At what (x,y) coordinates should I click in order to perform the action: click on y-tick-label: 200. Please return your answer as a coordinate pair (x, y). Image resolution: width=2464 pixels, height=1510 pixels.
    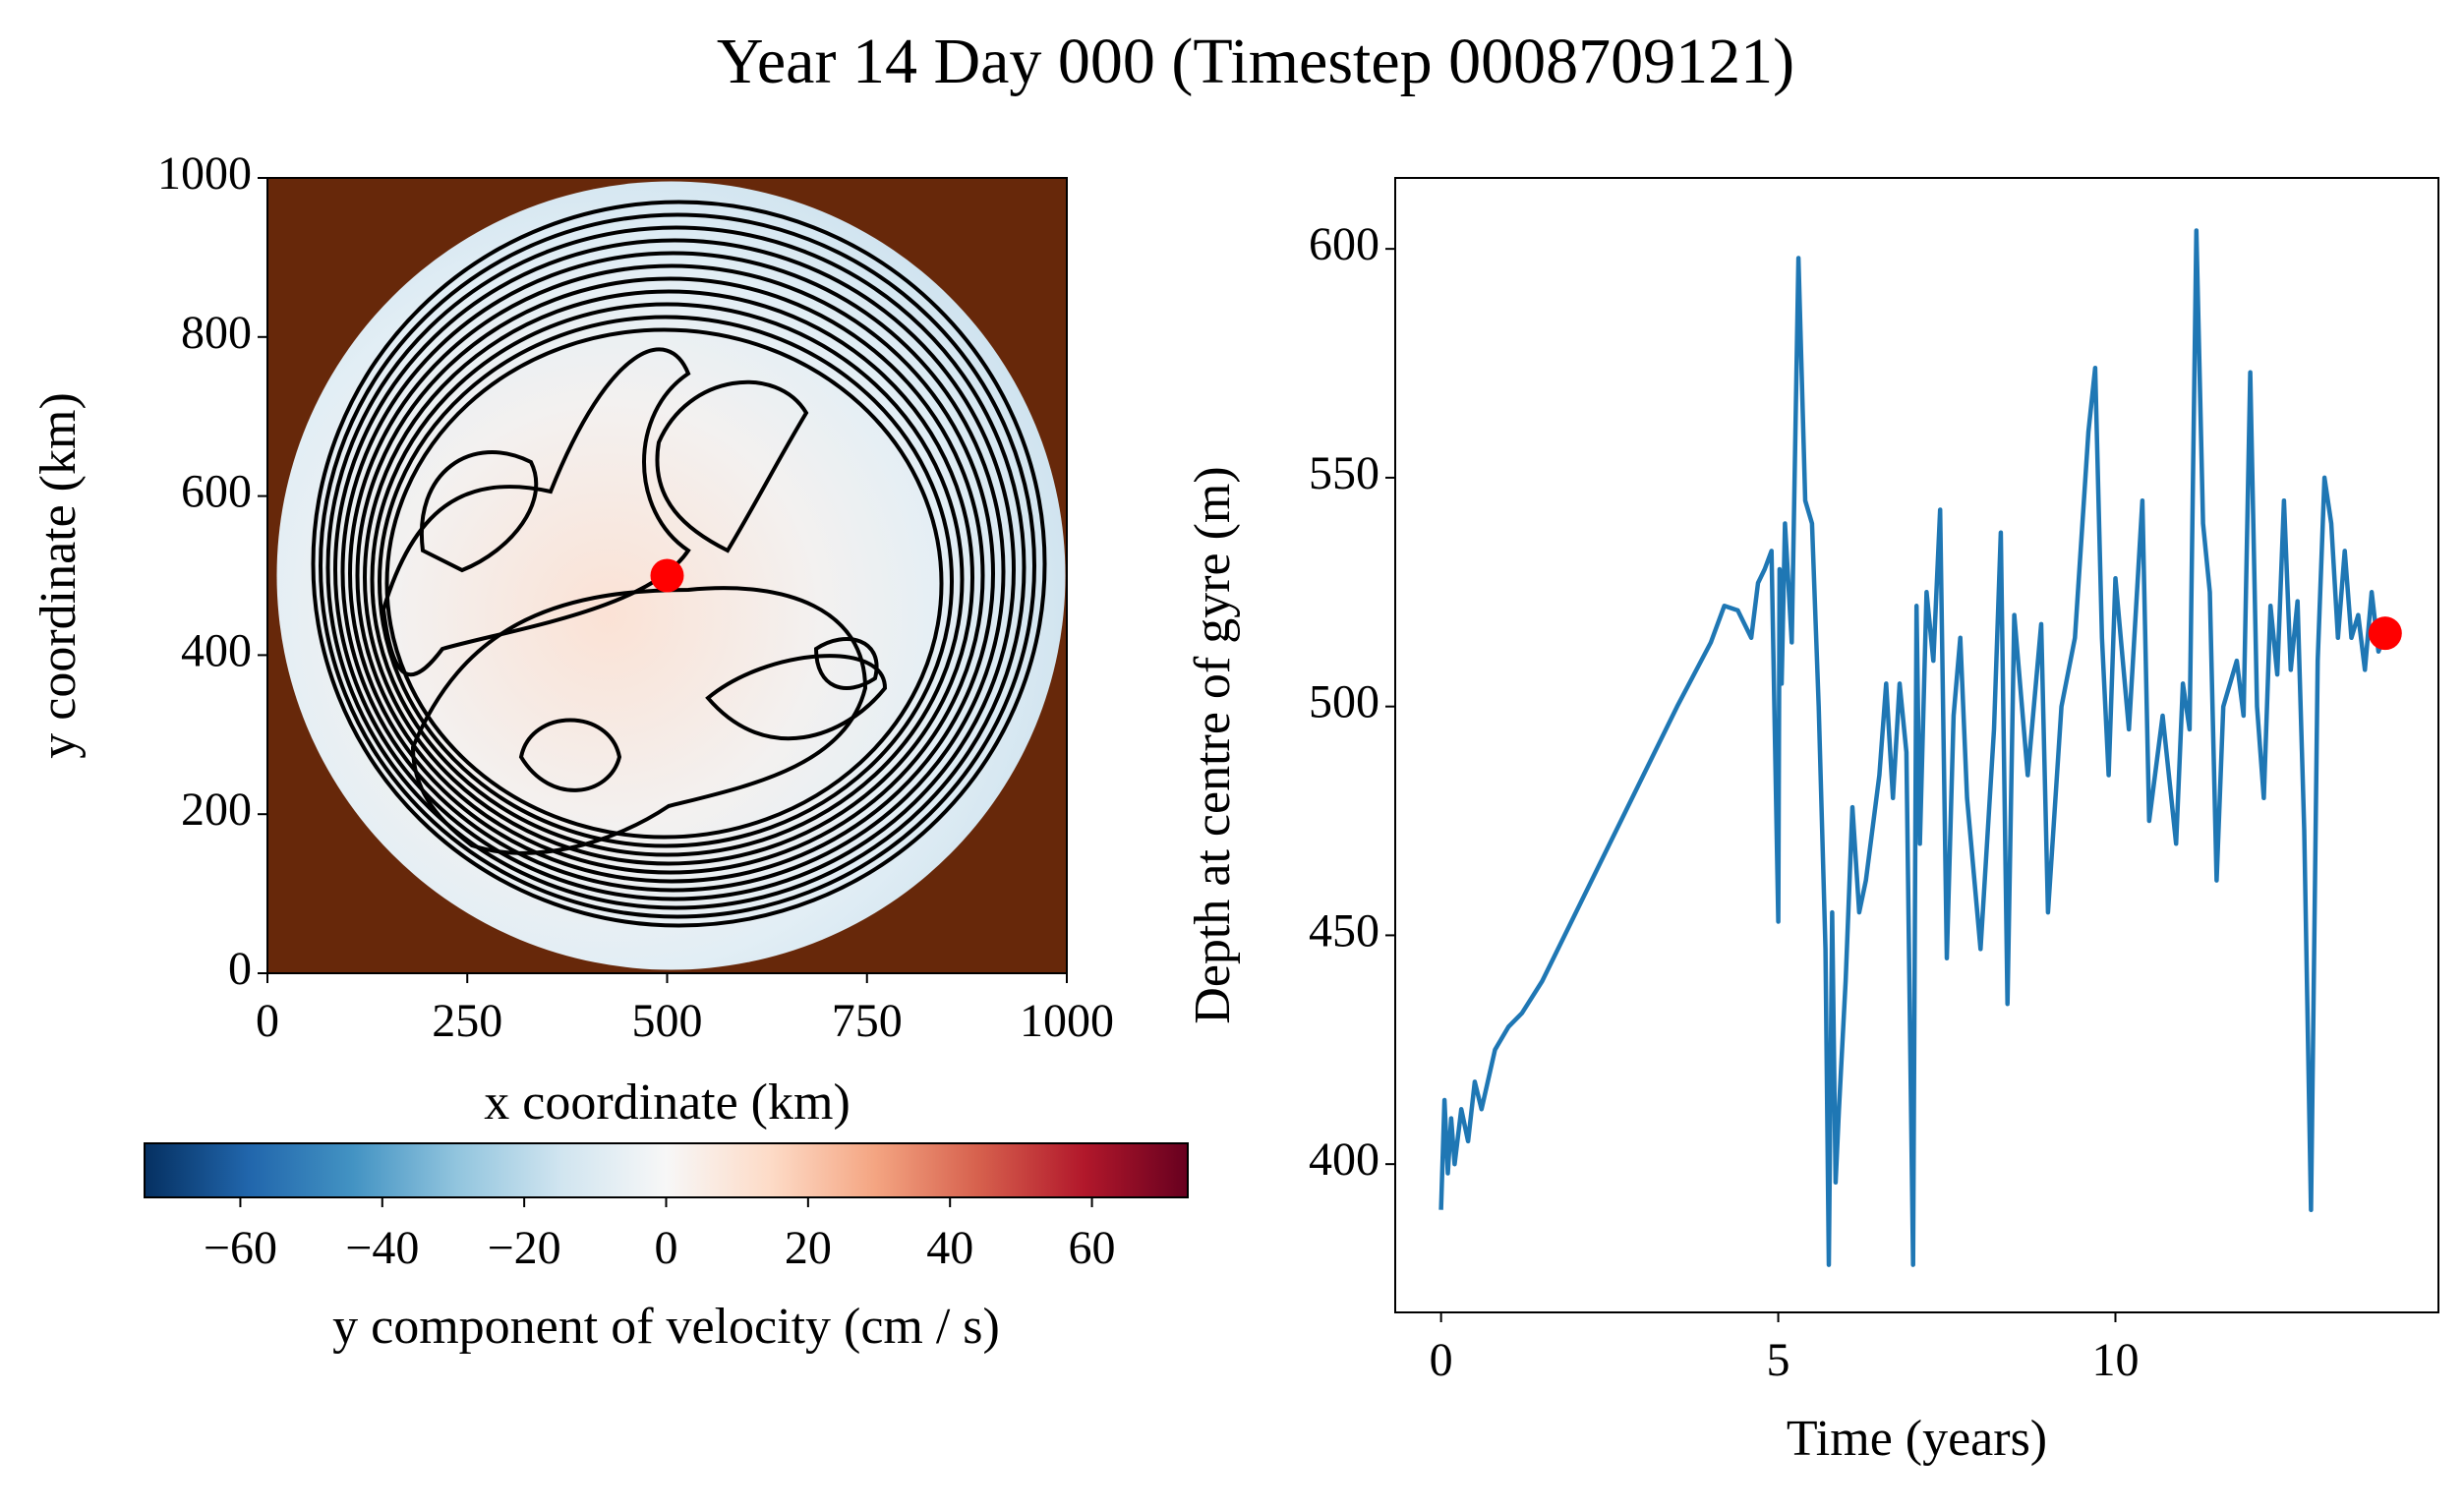
    Looking at the image, I should click on (216, 810).